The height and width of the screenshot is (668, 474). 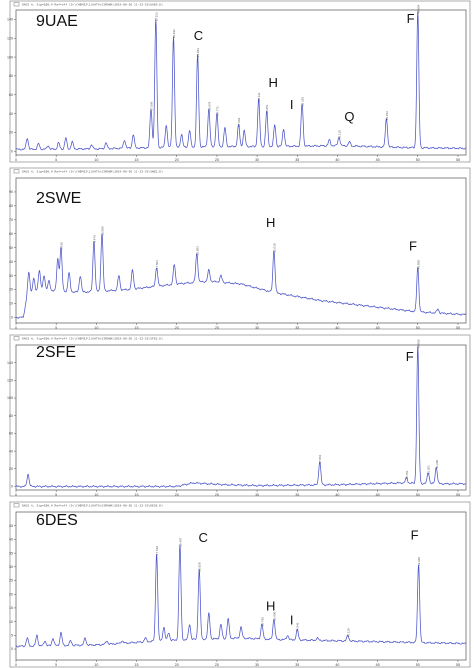 I want to click on retention-time-label: 22.828, so click(x=200, y=567).